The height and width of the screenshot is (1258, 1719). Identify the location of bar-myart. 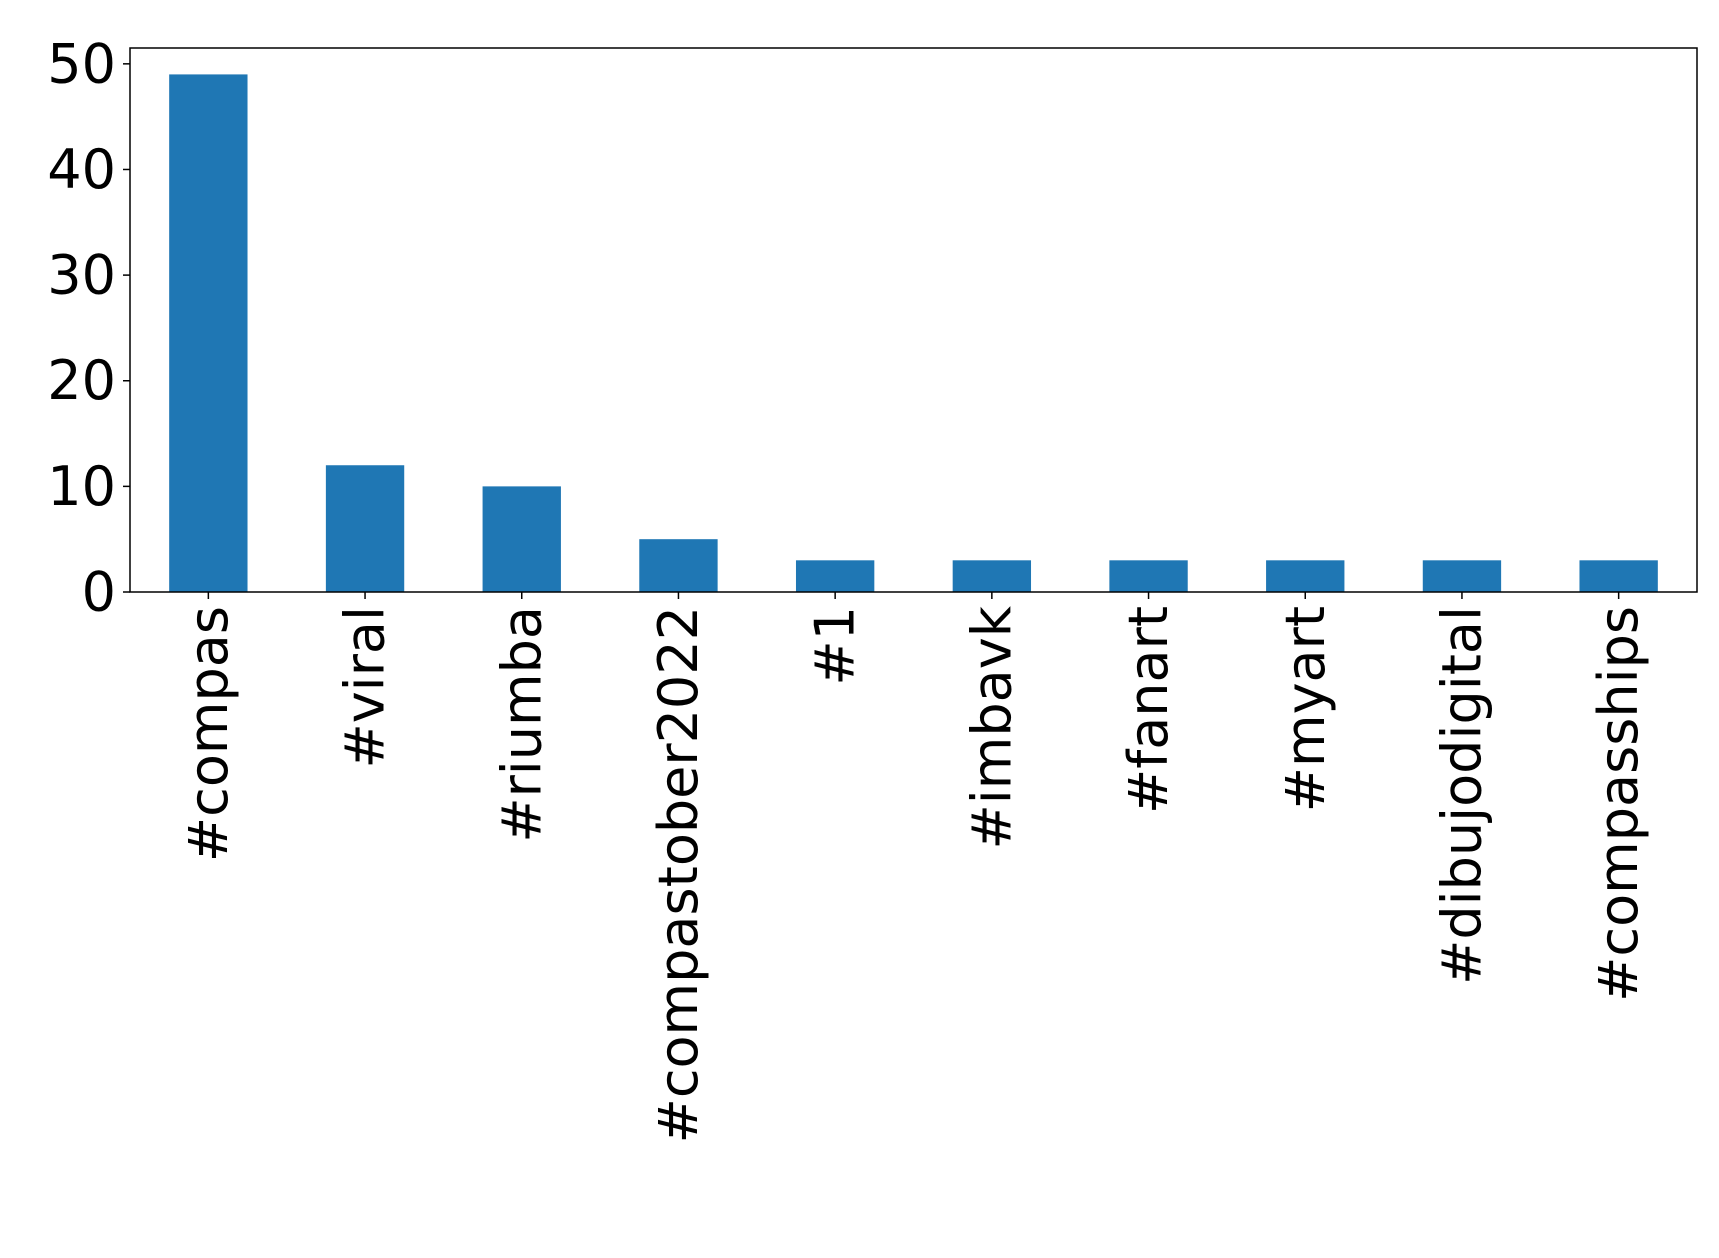
(1305, 576).